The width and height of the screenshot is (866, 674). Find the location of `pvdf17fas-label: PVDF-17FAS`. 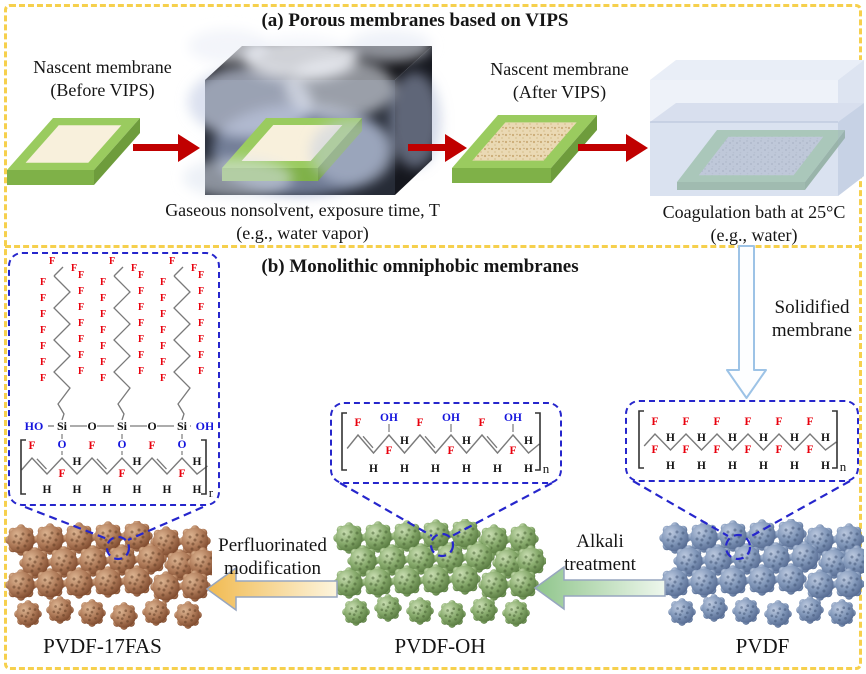

pvdf17fas-label: PVDF-17FAS is located at coordinates (102, 646).